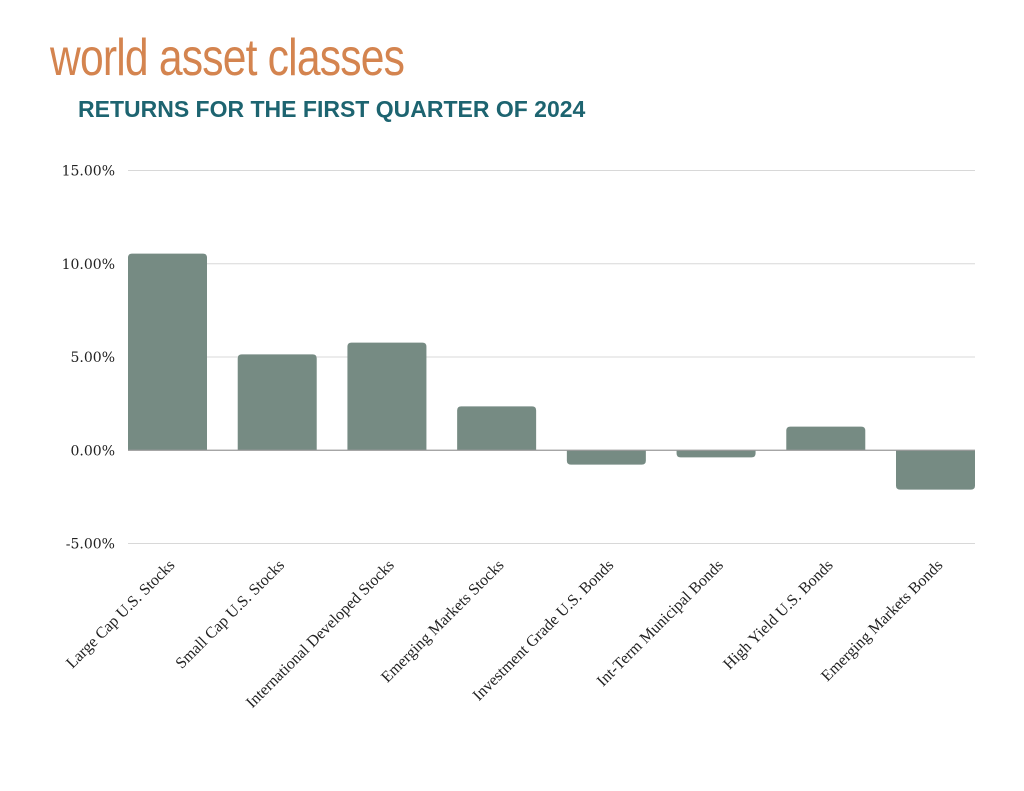 Image resolution: width=1024 pixels, height=791 pixels. I want to click on x-tick-label: Small Cap U.S. Stocks, so click(230, 614).